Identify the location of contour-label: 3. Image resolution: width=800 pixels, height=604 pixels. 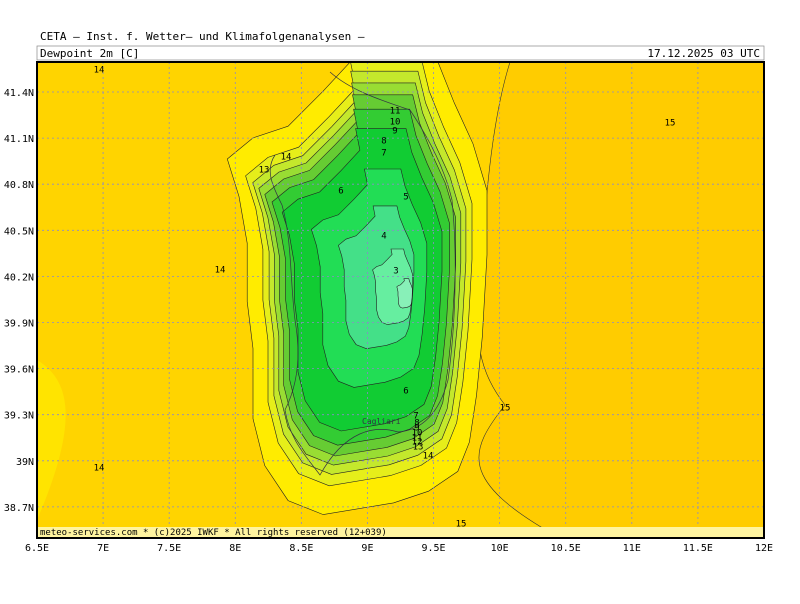
(395, 272).